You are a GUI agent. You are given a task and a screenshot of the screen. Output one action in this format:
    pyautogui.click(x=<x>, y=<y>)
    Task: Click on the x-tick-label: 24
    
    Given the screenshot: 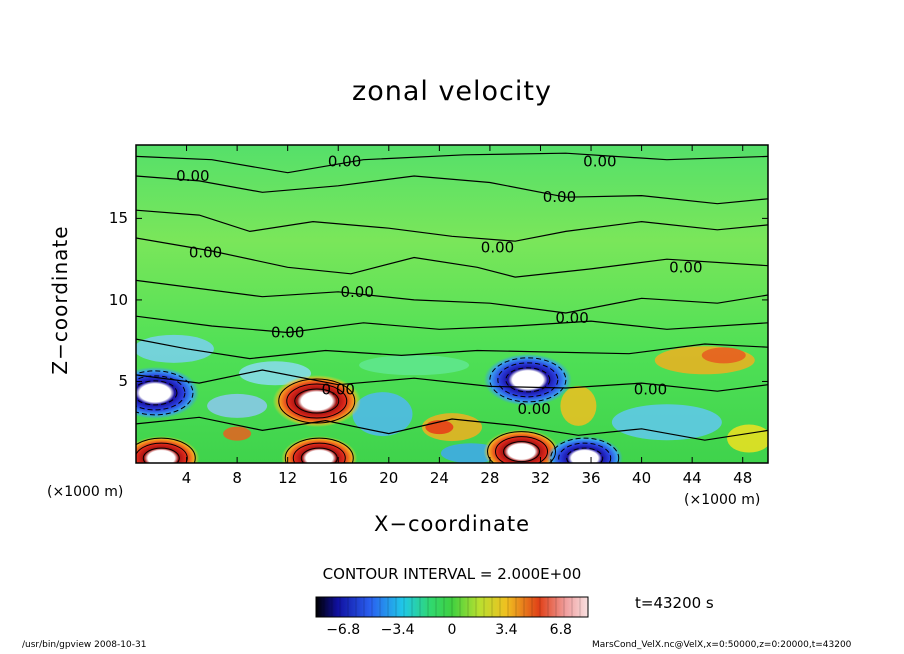 What is the action you would take?
    pyautogui.click(x=439, y=478)
    